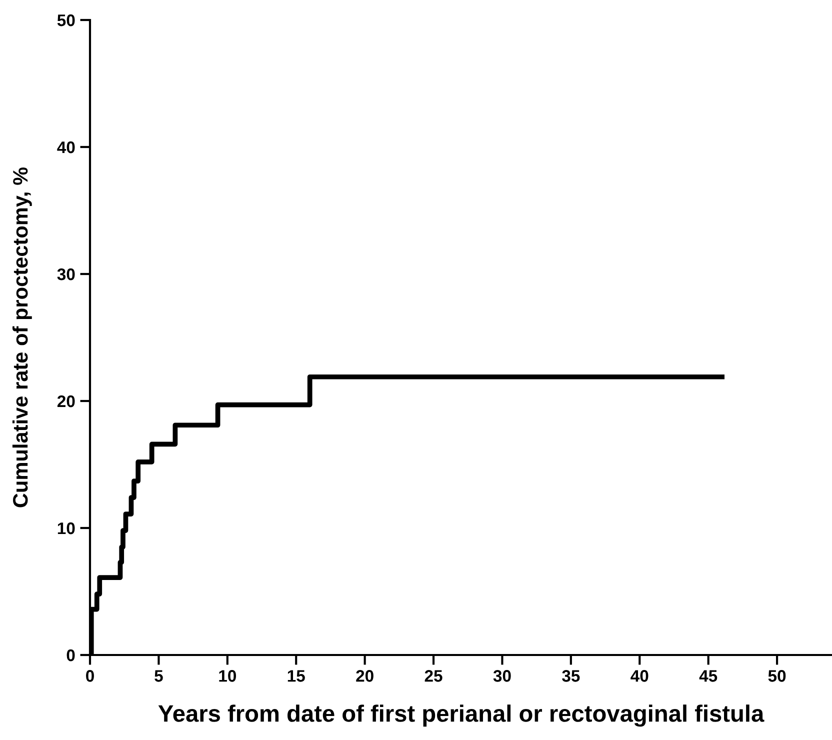  I want to click on y-tick-label: 50, so click(66, 20).